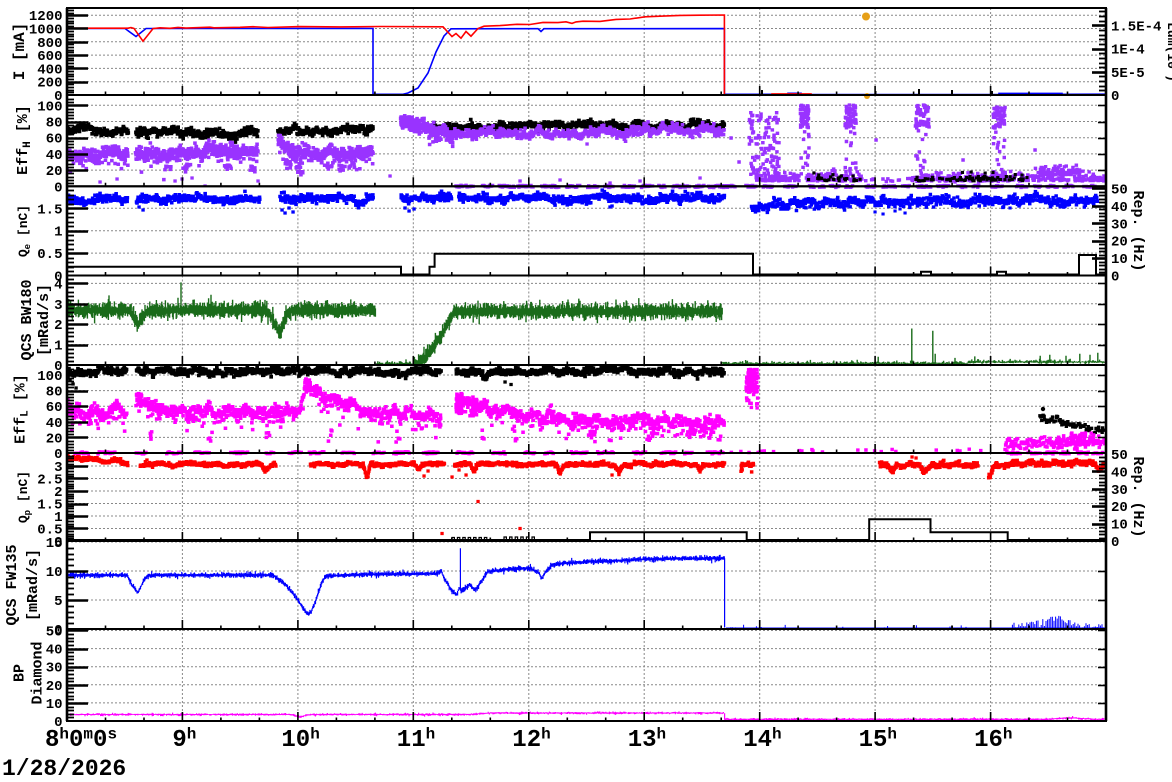  Describe the element at coordinates (81, 740) in the screenshot. I see `svg-text: 8h​0m​0s​` at that location.